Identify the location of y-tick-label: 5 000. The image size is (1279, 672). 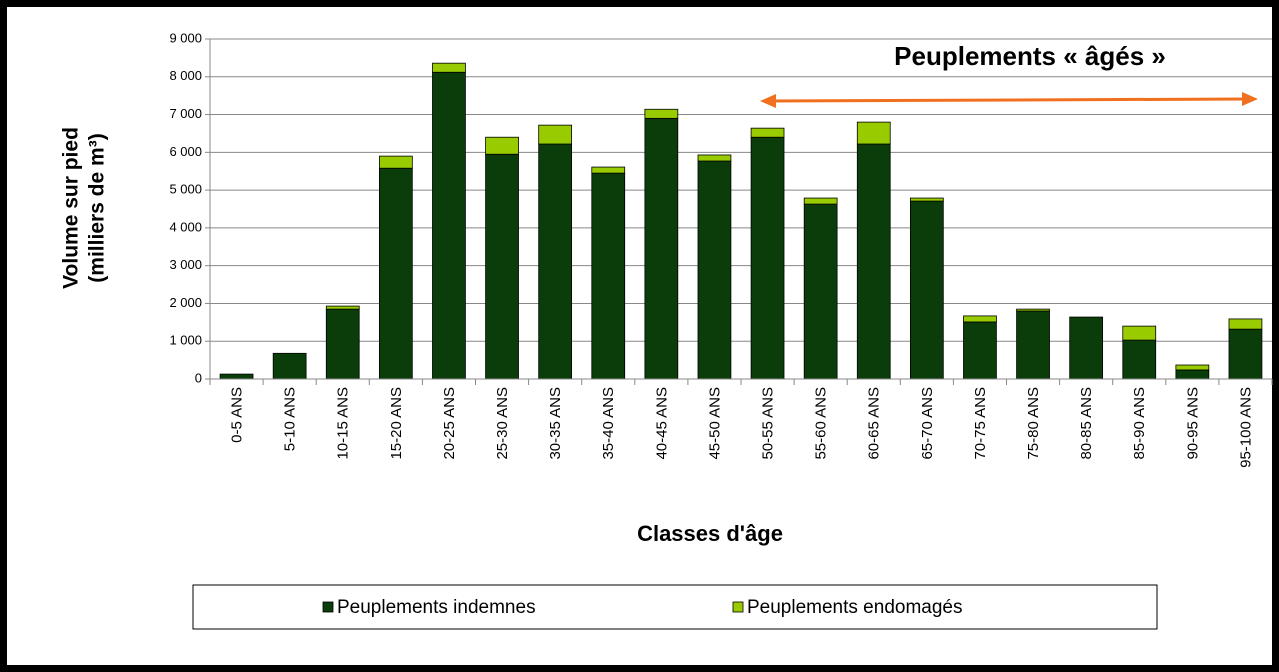
(185, 189).